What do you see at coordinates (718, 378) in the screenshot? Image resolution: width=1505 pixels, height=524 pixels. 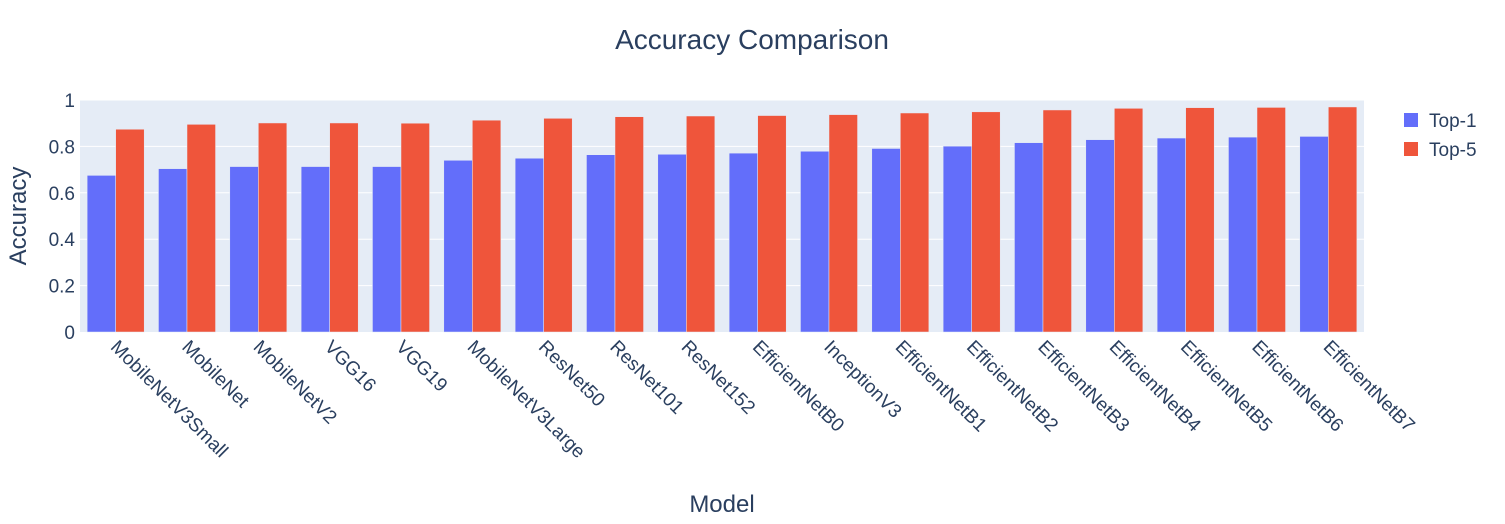 I see `x-tick-label: ResNet152` at bounding box center [718, 378].